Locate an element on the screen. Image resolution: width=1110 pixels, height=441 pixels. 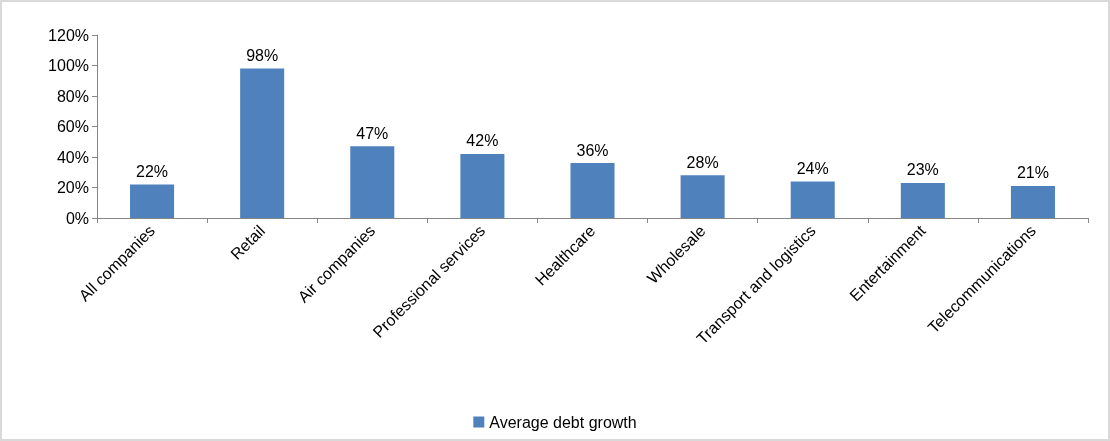
legend-label: Average debt growth is located at coordinates (563, 422).